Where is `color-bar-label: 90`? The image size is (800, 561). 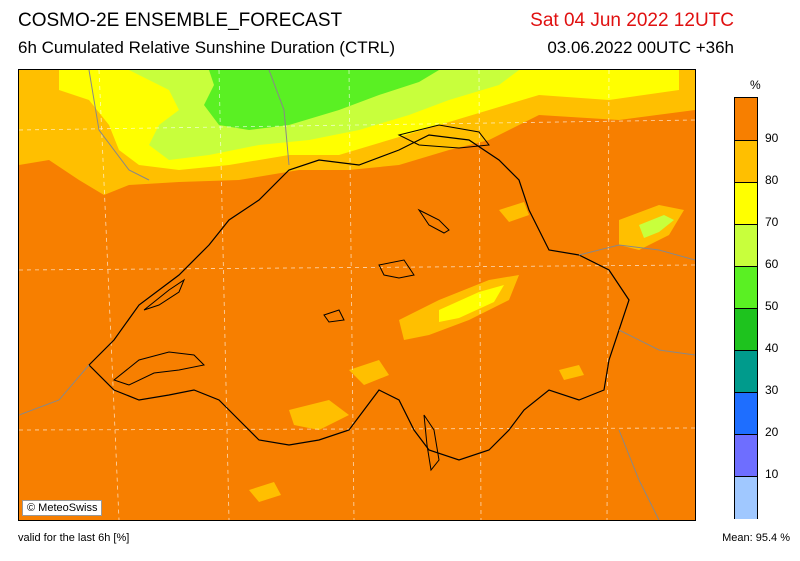 color-bar-label: 90 is located at coordinates (772, 138).